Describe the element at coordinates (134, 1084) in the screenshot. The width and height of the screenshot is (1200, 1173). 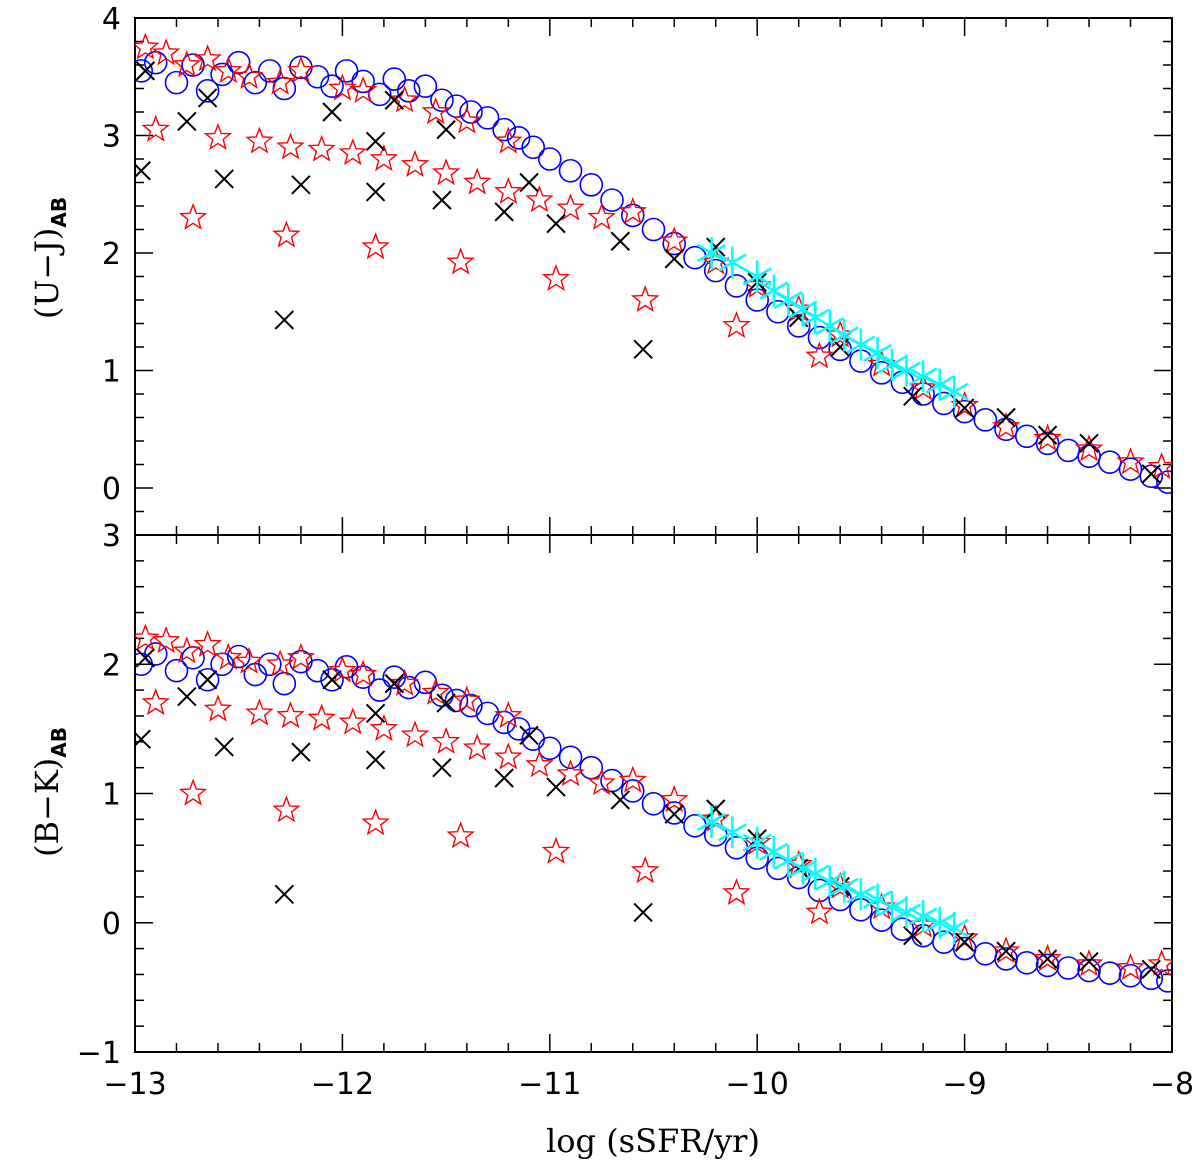
I see `x-tick-label: −13` at that location.